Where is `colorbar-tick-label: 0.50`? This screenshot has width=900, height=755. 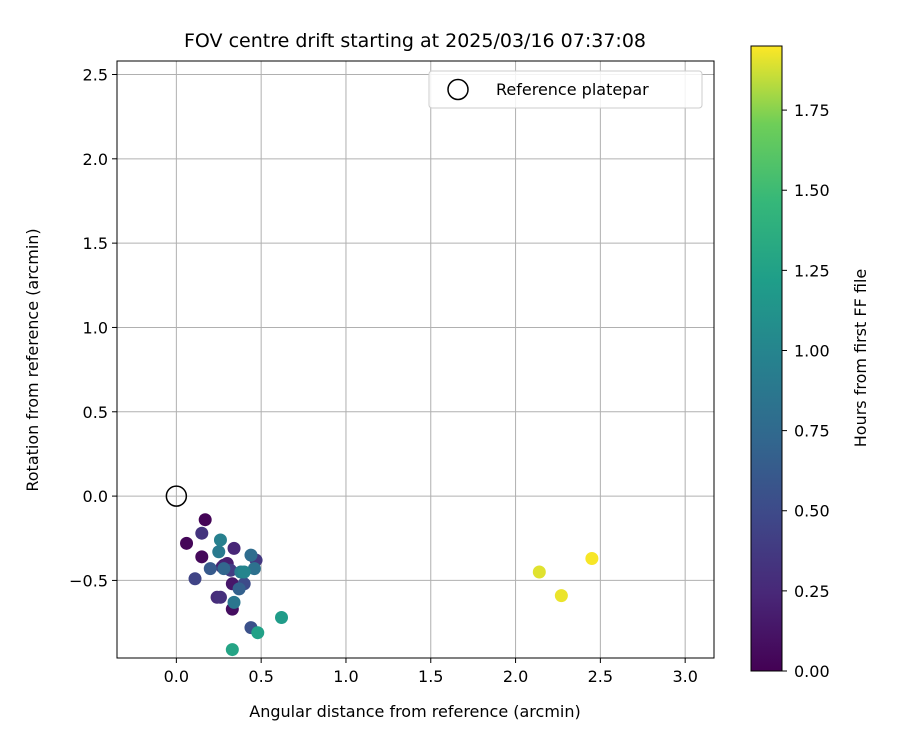
colorbar-tick-label: 0.50 is located at coordinates (812, 511).